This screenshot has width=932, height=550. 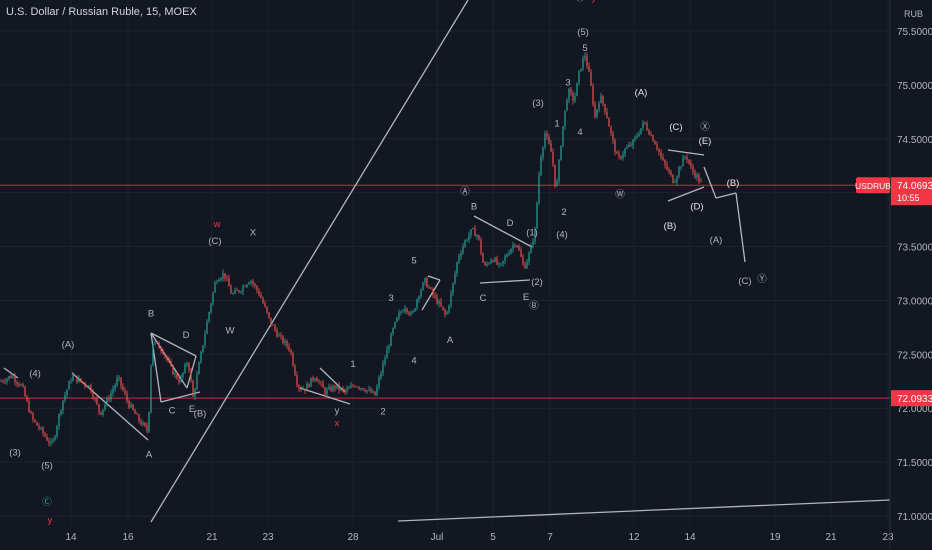 I want to click on y-tick-label: 75.5000, so click(x=914, y=32).